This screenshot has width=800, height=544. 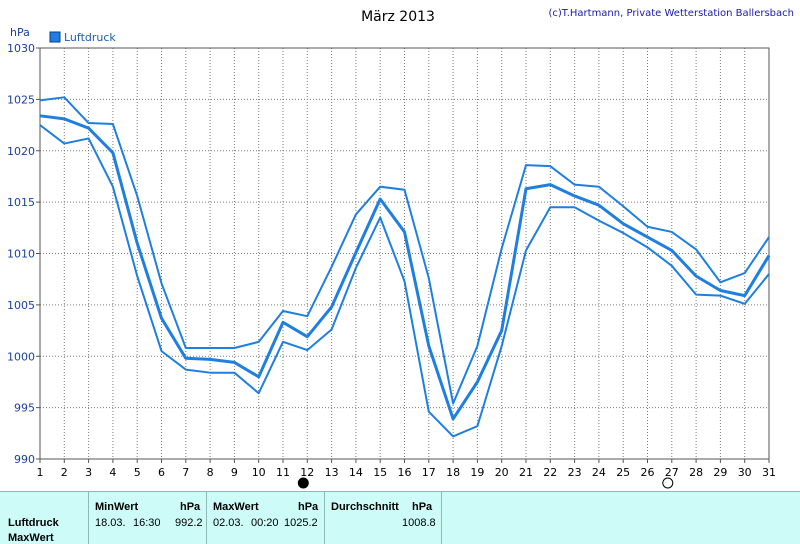 I want to click on max-unit: hPa, so click(x=308, y=507).